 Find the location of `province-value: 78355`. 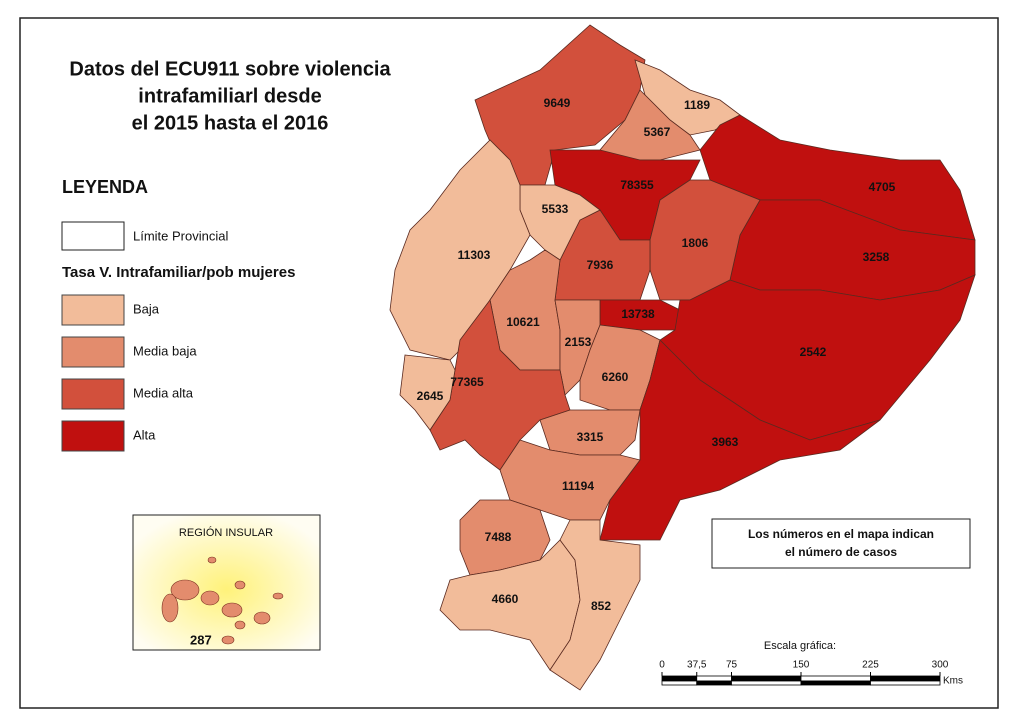

province-value: 78355 is located at coordinates (637, 185).